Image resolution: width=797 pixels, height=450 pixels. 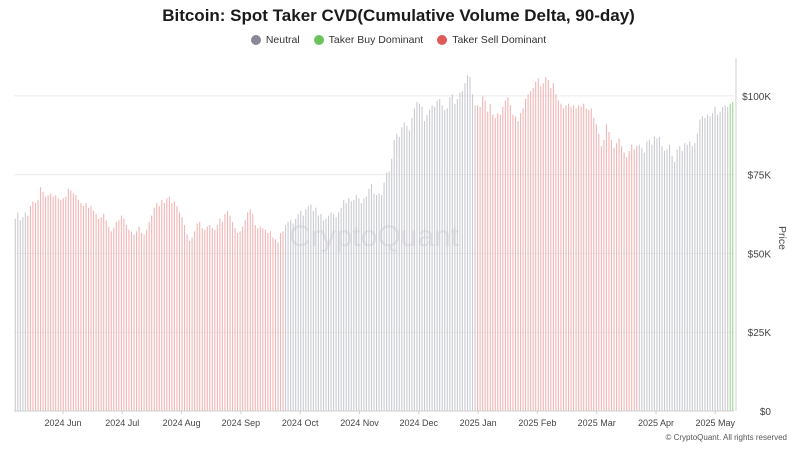 I want to click on legend-item-sell: Taker Sell Dominant, so click(x=491, y=40).